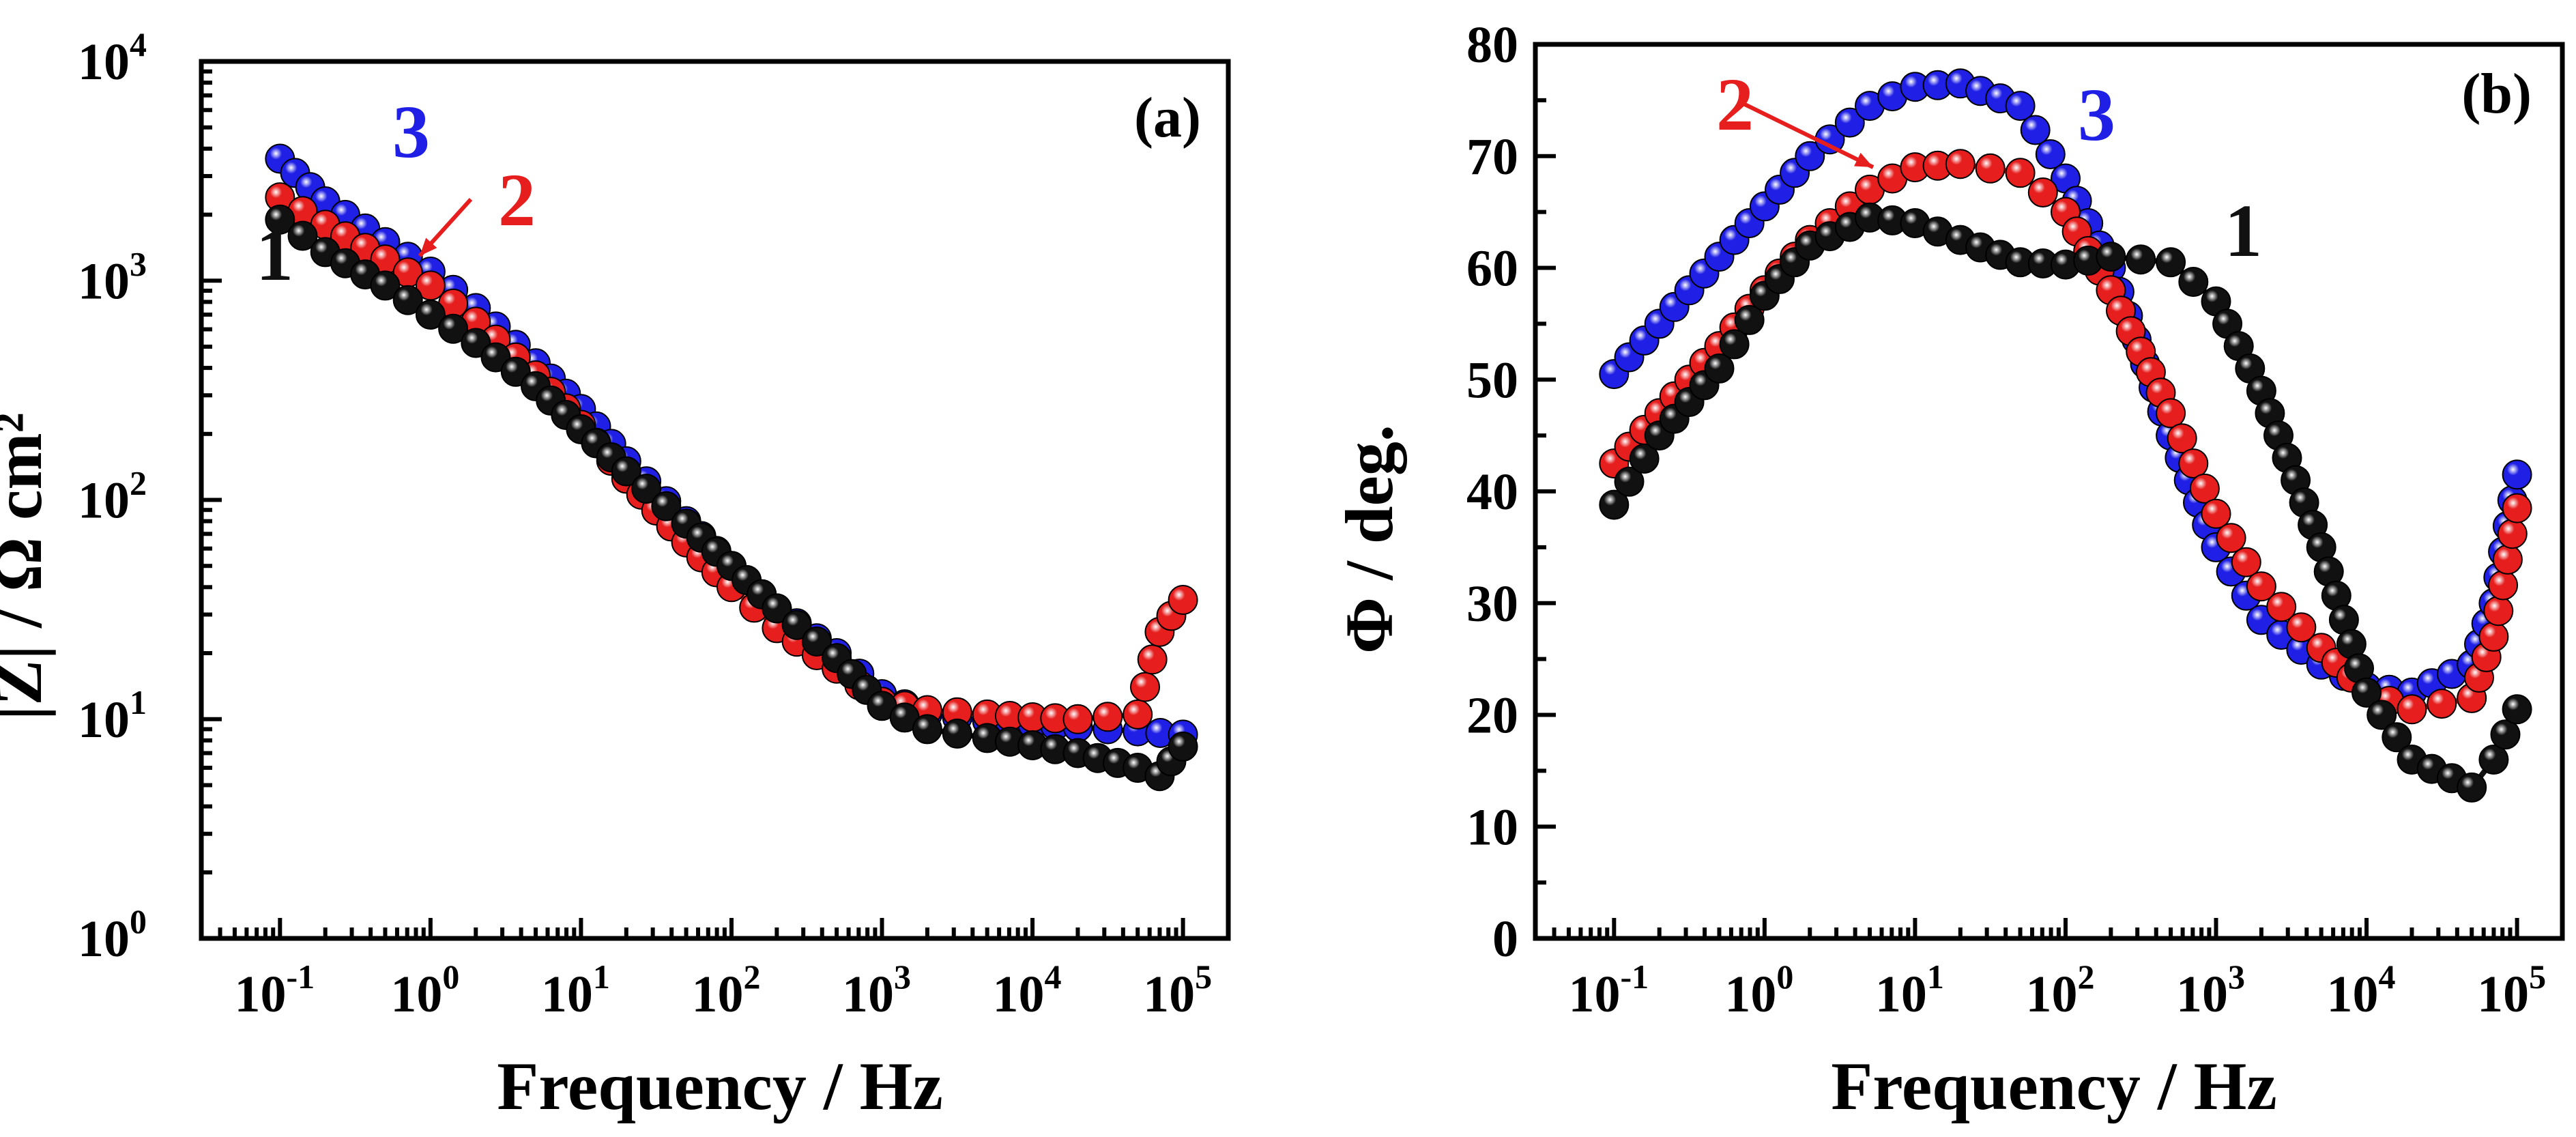 The width and height of the screenshot is (2576, 1137). Describe the element at coordinates (1492, 716) in the screenshot. I see `y-tick-label: 20` at that location.